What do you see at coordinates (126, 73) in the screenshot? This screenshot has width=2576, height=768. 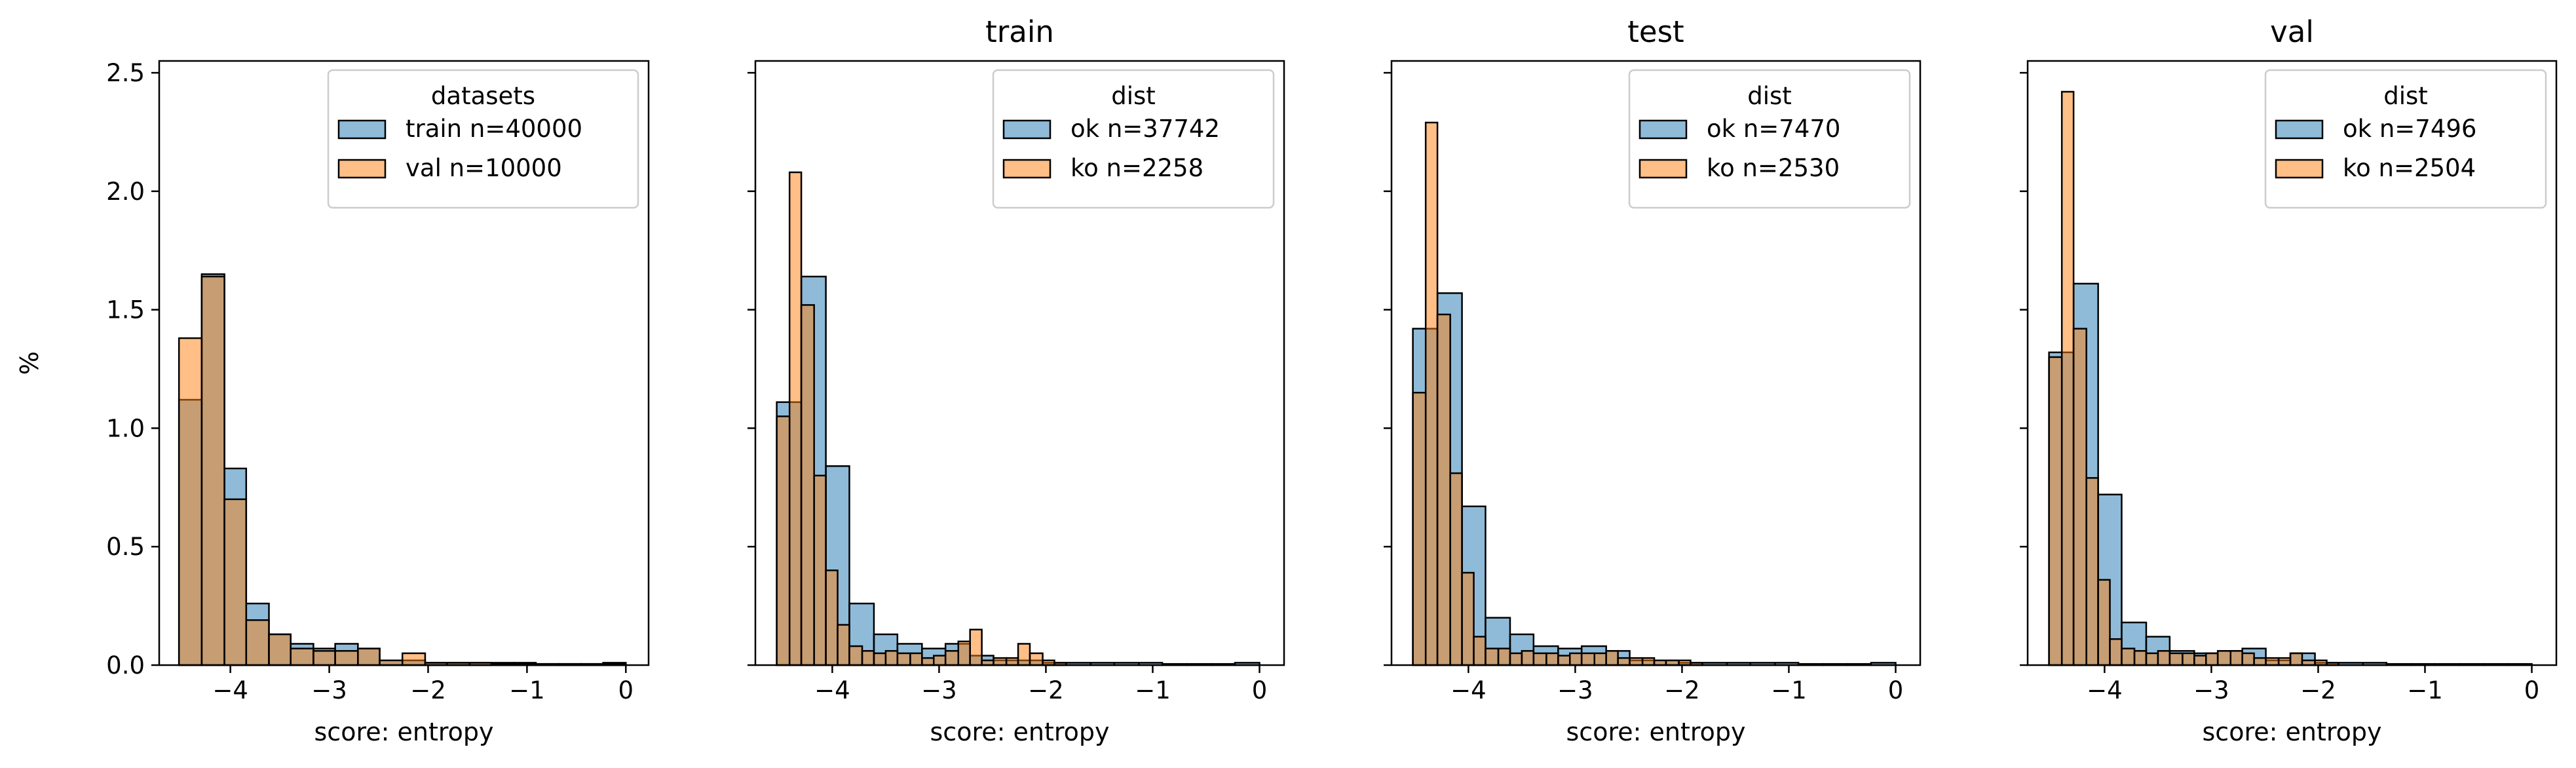 I see `y-tick-label: 2.5` at bounding box center [126, 73].